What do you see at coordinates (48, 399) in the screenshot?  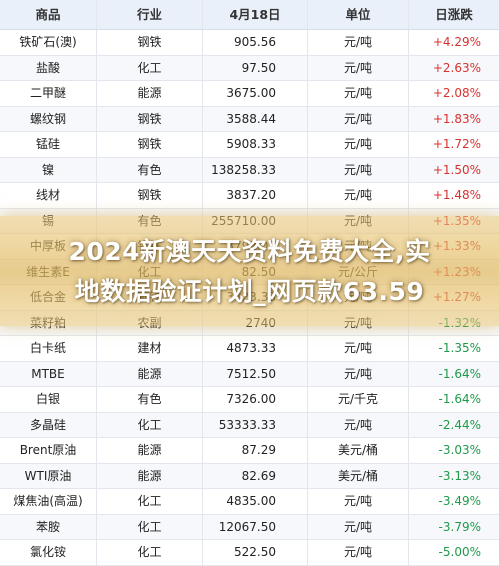 I see `cell-commodity: 白银` at bounding box center [48, 399].